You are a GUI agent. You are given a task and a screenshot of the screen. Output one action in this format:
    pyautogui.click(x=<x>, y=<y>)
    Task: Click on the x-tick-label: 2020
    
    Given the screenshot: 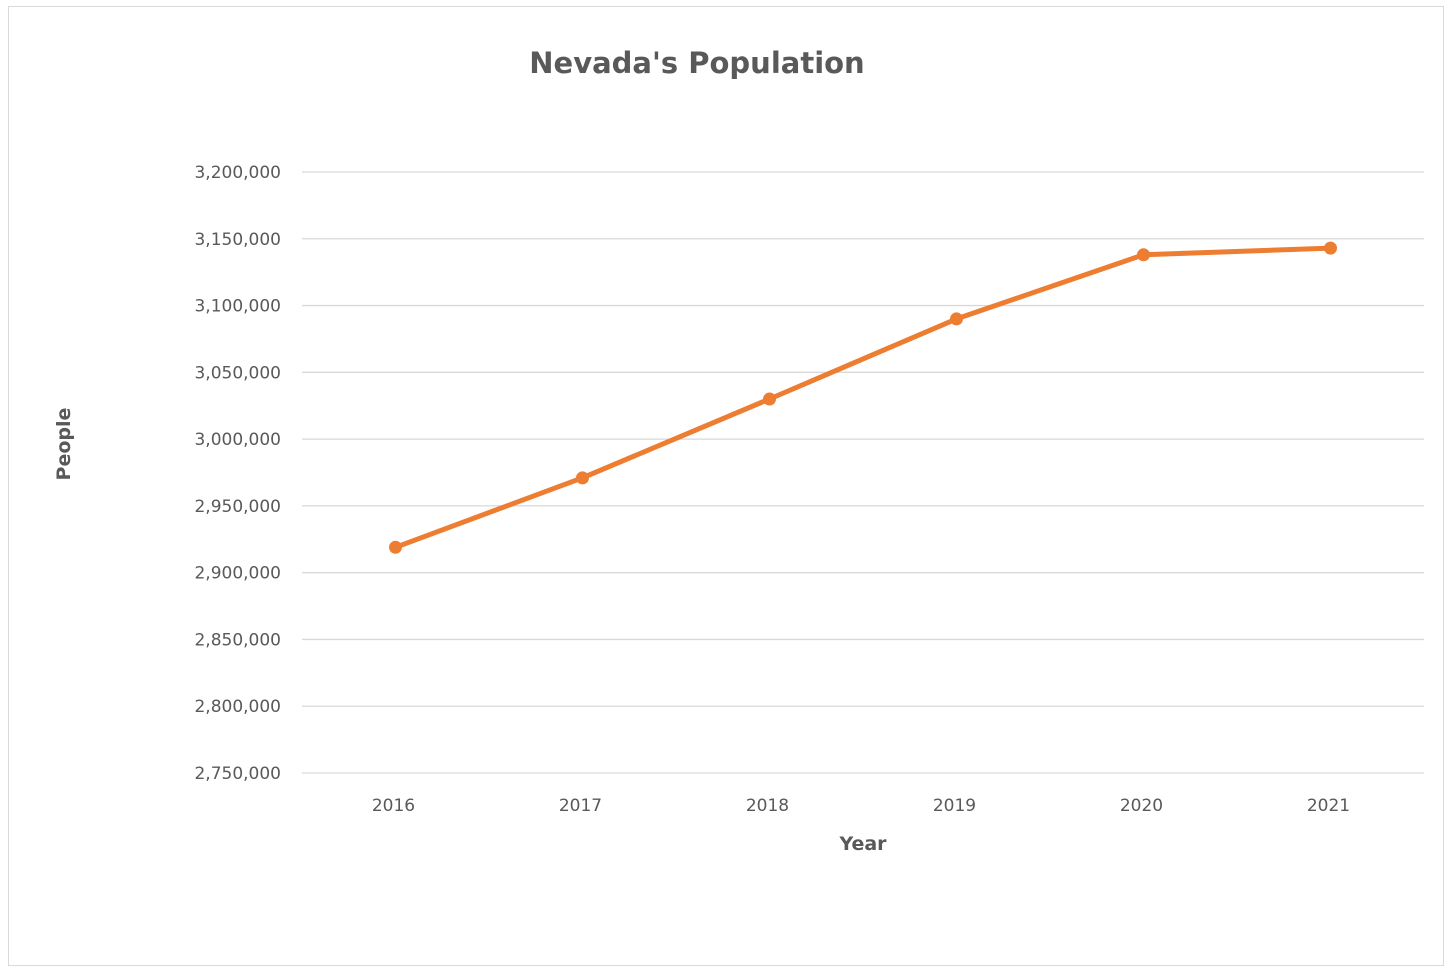 What is the action you would take?
    pyautogui.click(x=1141, y=806)
    